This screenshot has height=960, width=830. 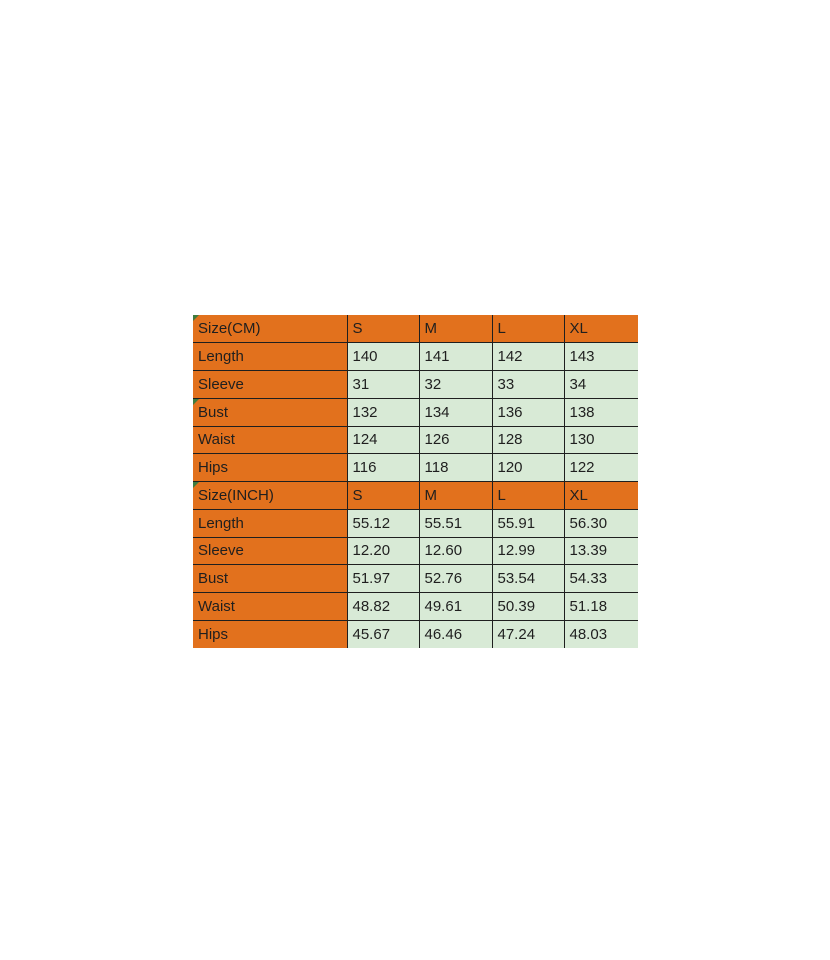 I want to click on value-cell: 12.99, so click(x=528, y=551).